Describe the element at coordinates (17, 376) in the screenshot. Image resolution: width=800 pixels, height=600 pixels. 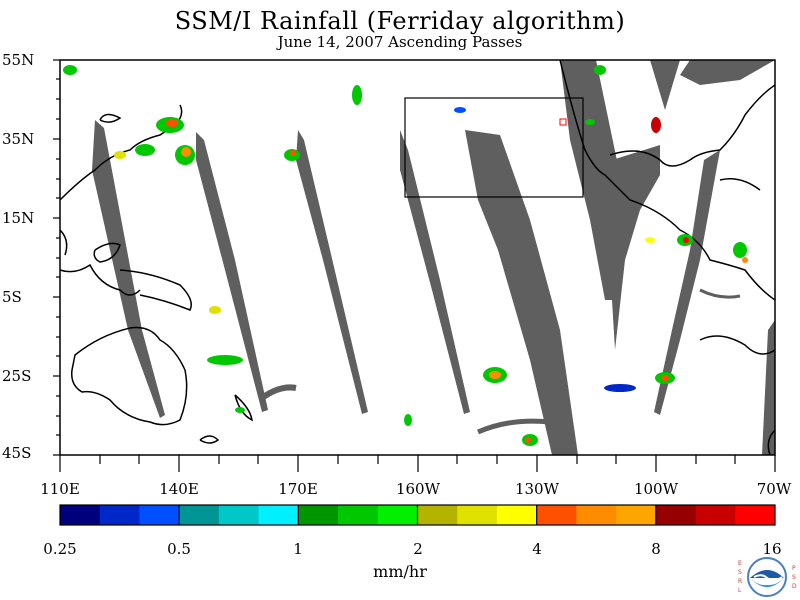
I see `lat-label-25s: 25S` at that location.